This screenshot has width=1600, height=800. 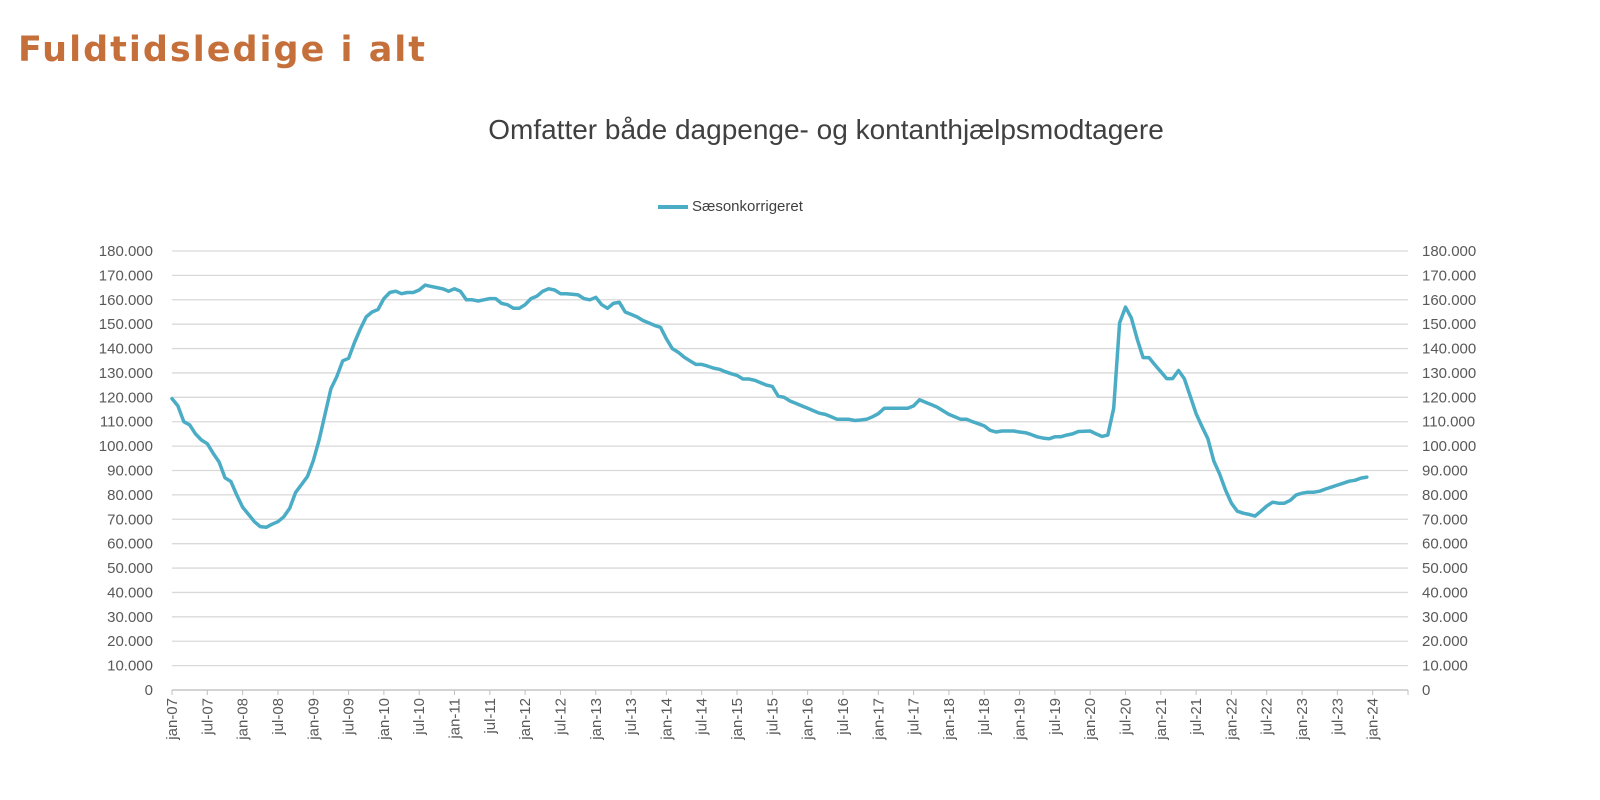 What do you see at coordinates (737, 719) in the screenshot?
I see `x-tick-label: jan-15` at bounding box center [737, 719].